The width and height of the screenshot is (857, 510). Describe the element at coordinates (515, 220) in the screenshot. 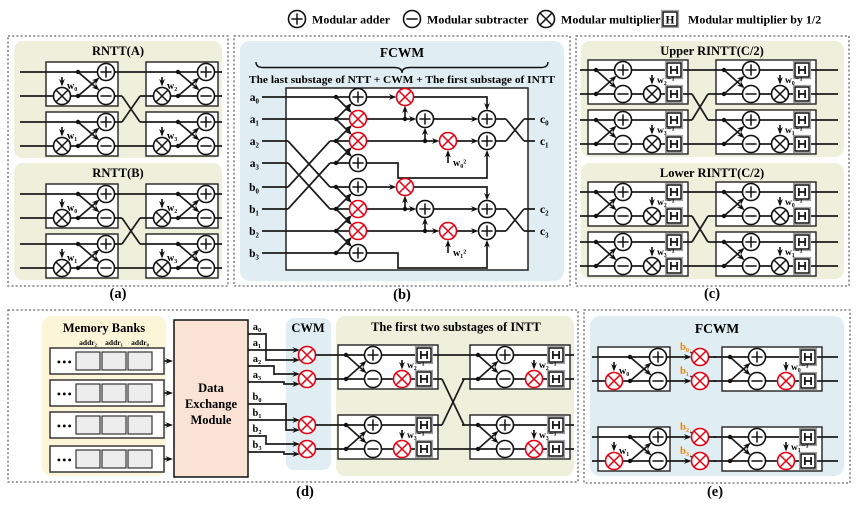

I see `output-crossing` at that location.